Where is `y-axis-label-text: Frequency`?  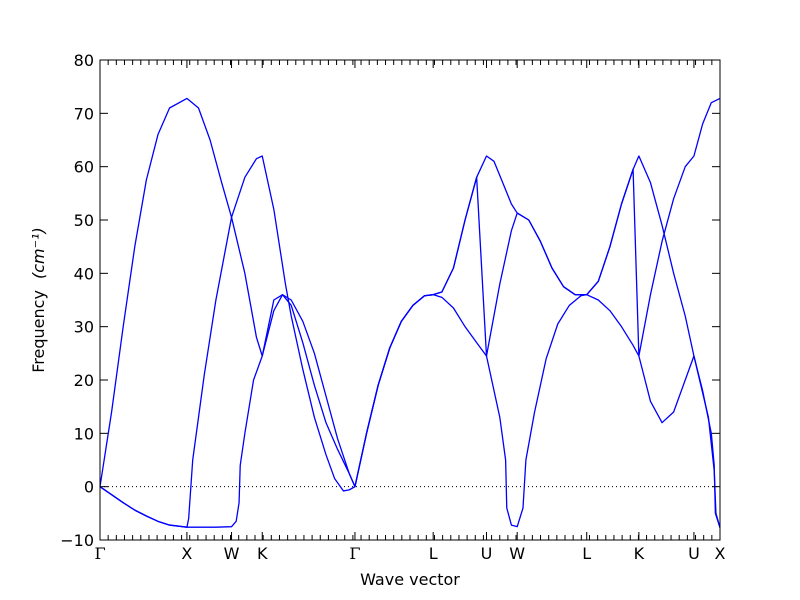 y-axis-label-text: Frequency is located at coordinates (38, 331).